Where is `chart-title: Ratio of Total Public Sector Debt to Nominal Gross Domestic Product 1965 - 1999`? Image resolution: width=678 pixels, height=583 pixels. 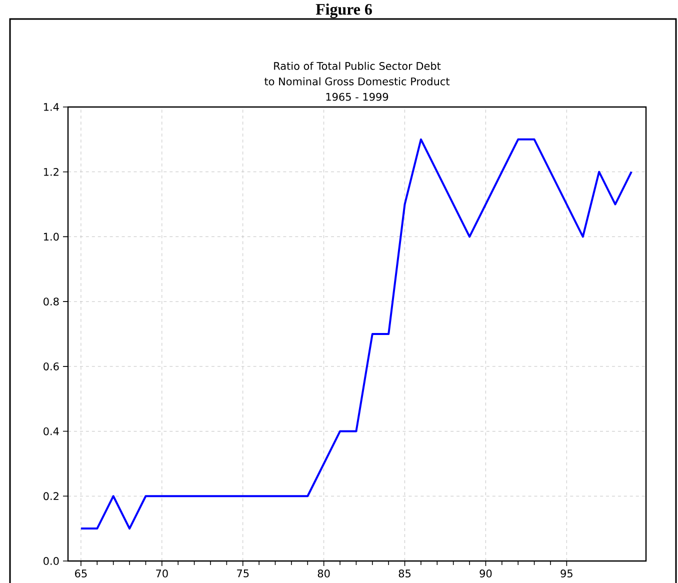
chart-title: Ratio of Total Public Sector Debt to Nominal Gross Domestic Product 1965 - 1999 is located at coordinates (357, 81).